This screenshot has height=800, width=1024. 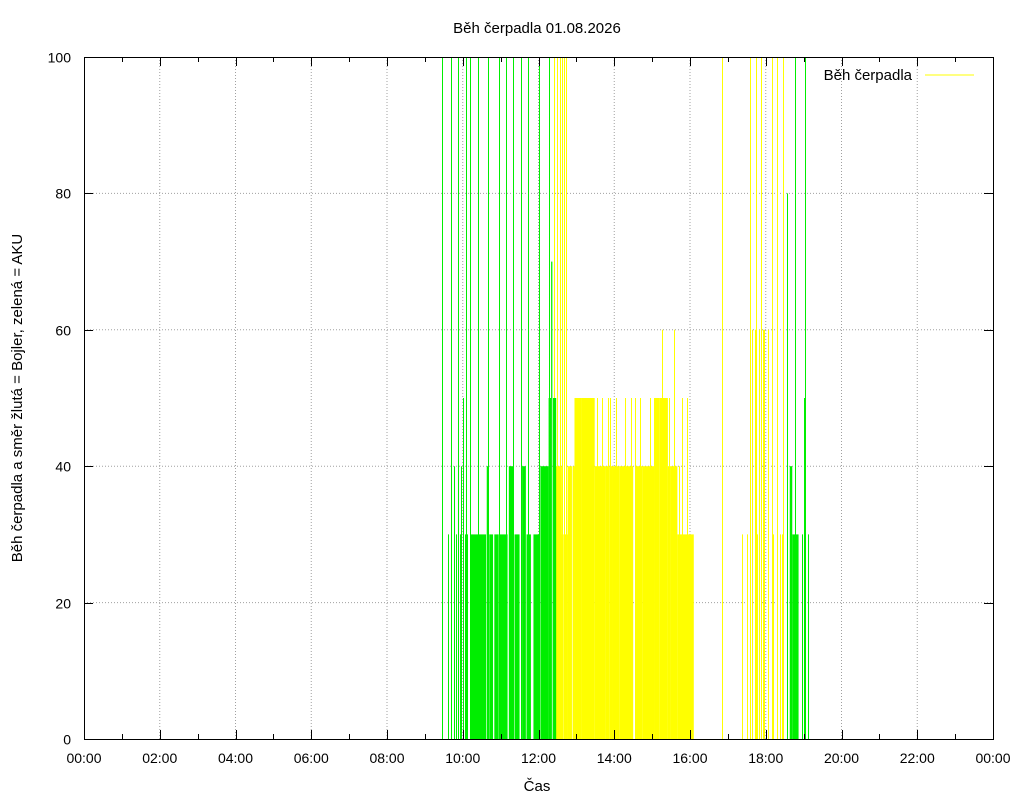 I want to click on y-tick-label: 0, so click(x=67, y=740).